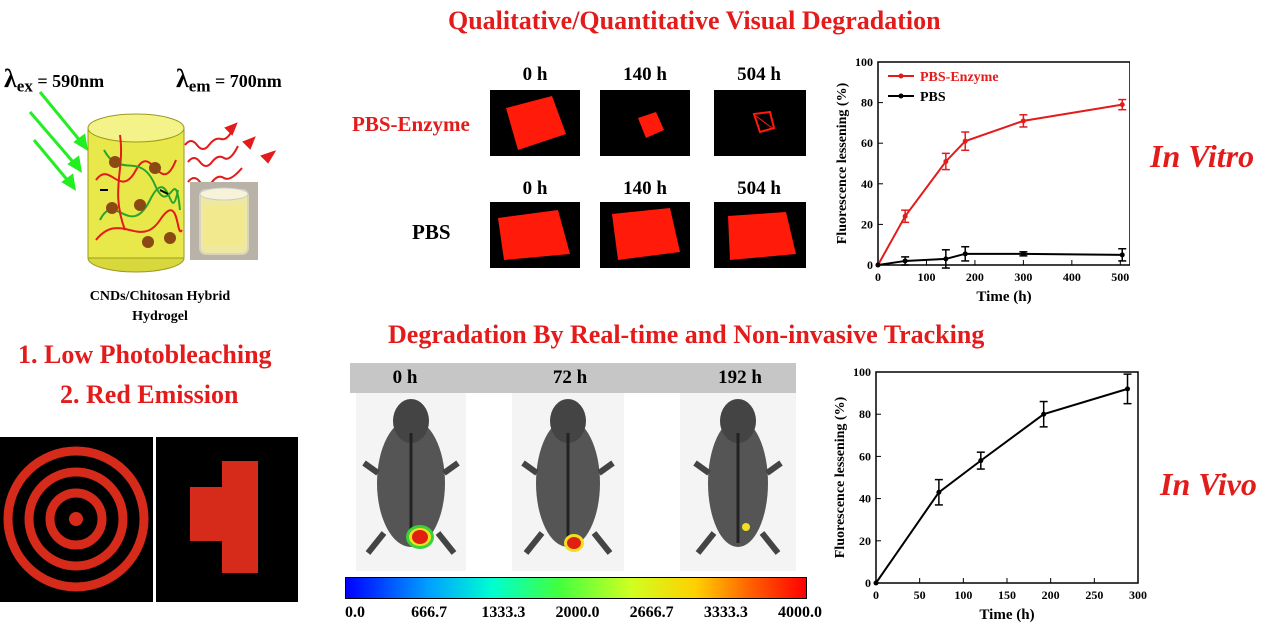 Image resolution: width=1270 pixels, height=631 pixels. What do you see at coordinates (975, 277) in the screenshot?
I see `x-tick-label: 200` at bounding box center [975, 277].